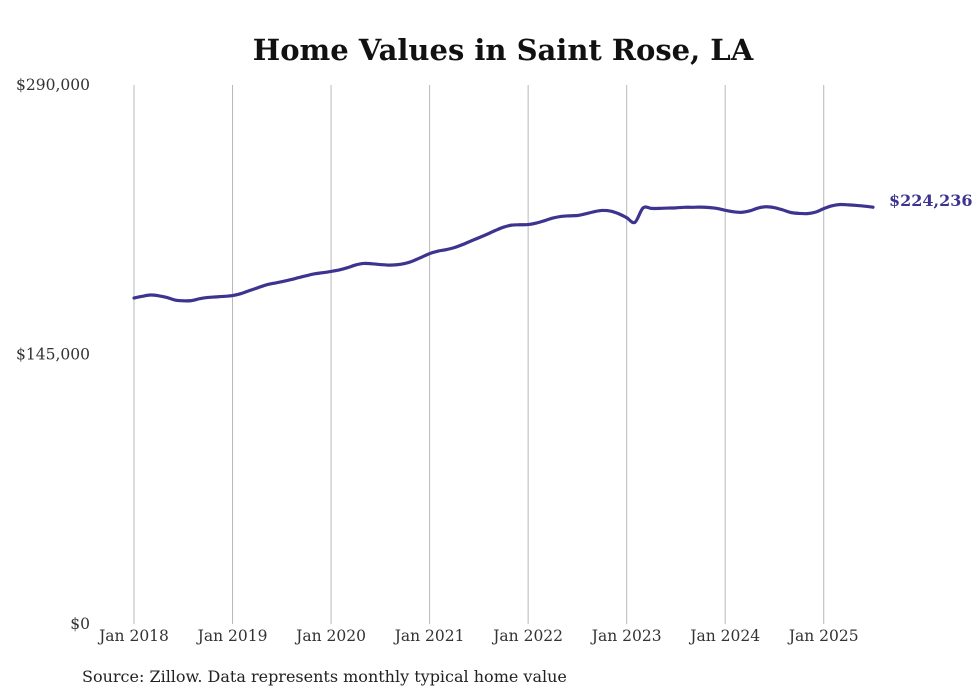 This screenshot has height=699, width=980. What do you see at coordinates (503, 50) in the screenshot?
I see `chart-title: Home Values in Saint Rose, LA` at bounding box center [503, 50].